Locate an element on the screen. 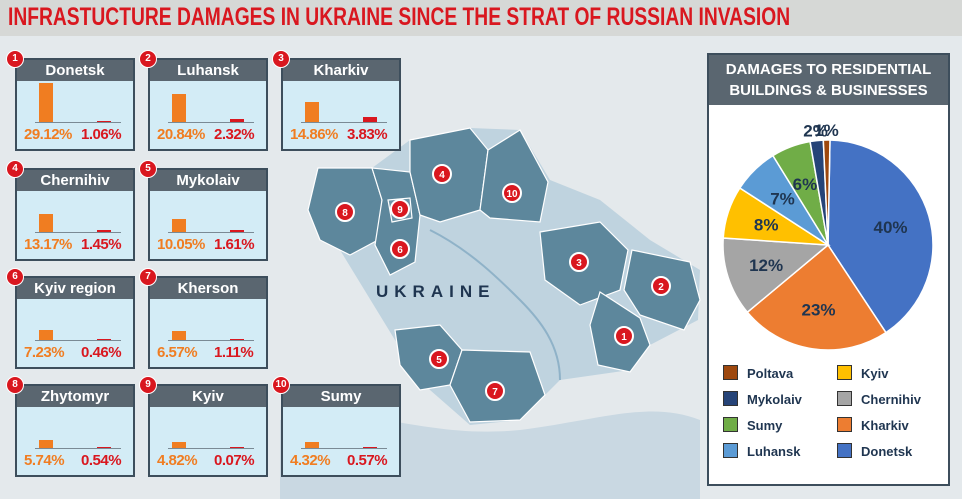 The width and height of the screenshot is (962, 499). legend-label: Sumy is located at coordinates (765, 425).